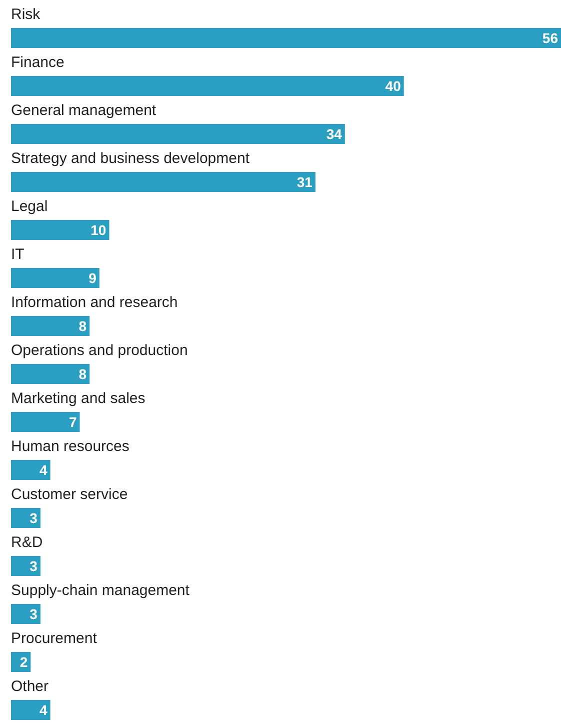  What do you see at coordinates (69, 494) in the screenshot?
I see `y-tick-label: Customer service` at bounding box center [69, 494].